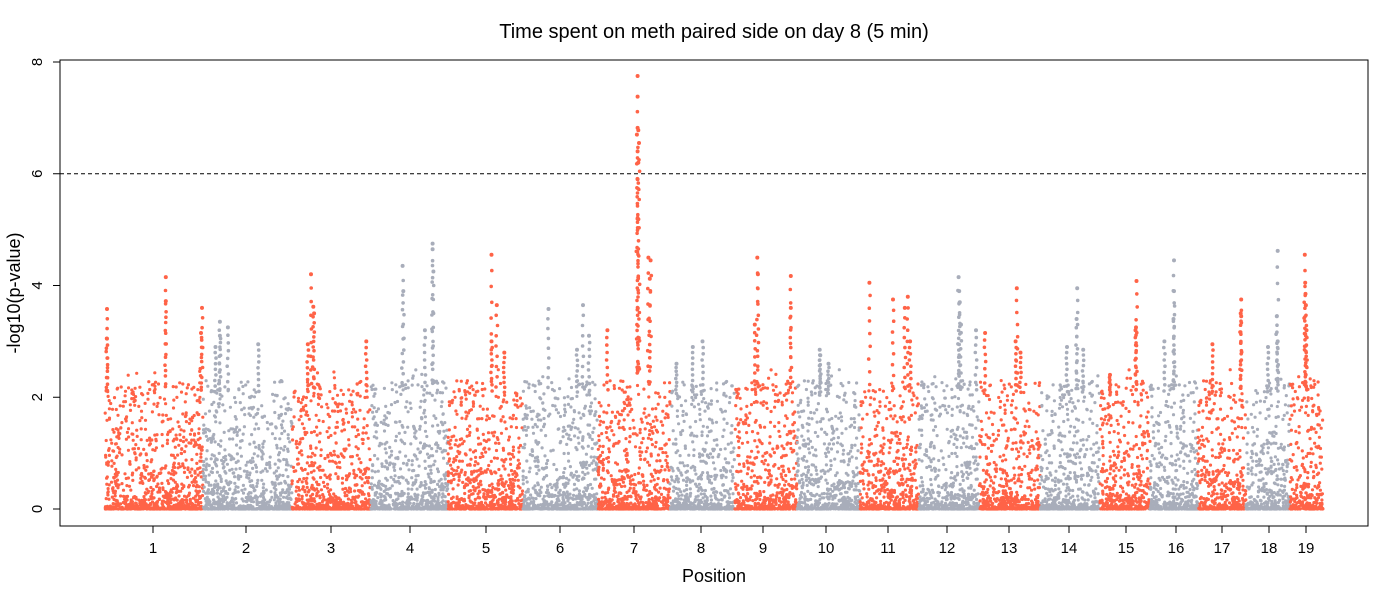 The image size is (1400, 600). I want to click on chromosome-5-points, so click(485, 381).